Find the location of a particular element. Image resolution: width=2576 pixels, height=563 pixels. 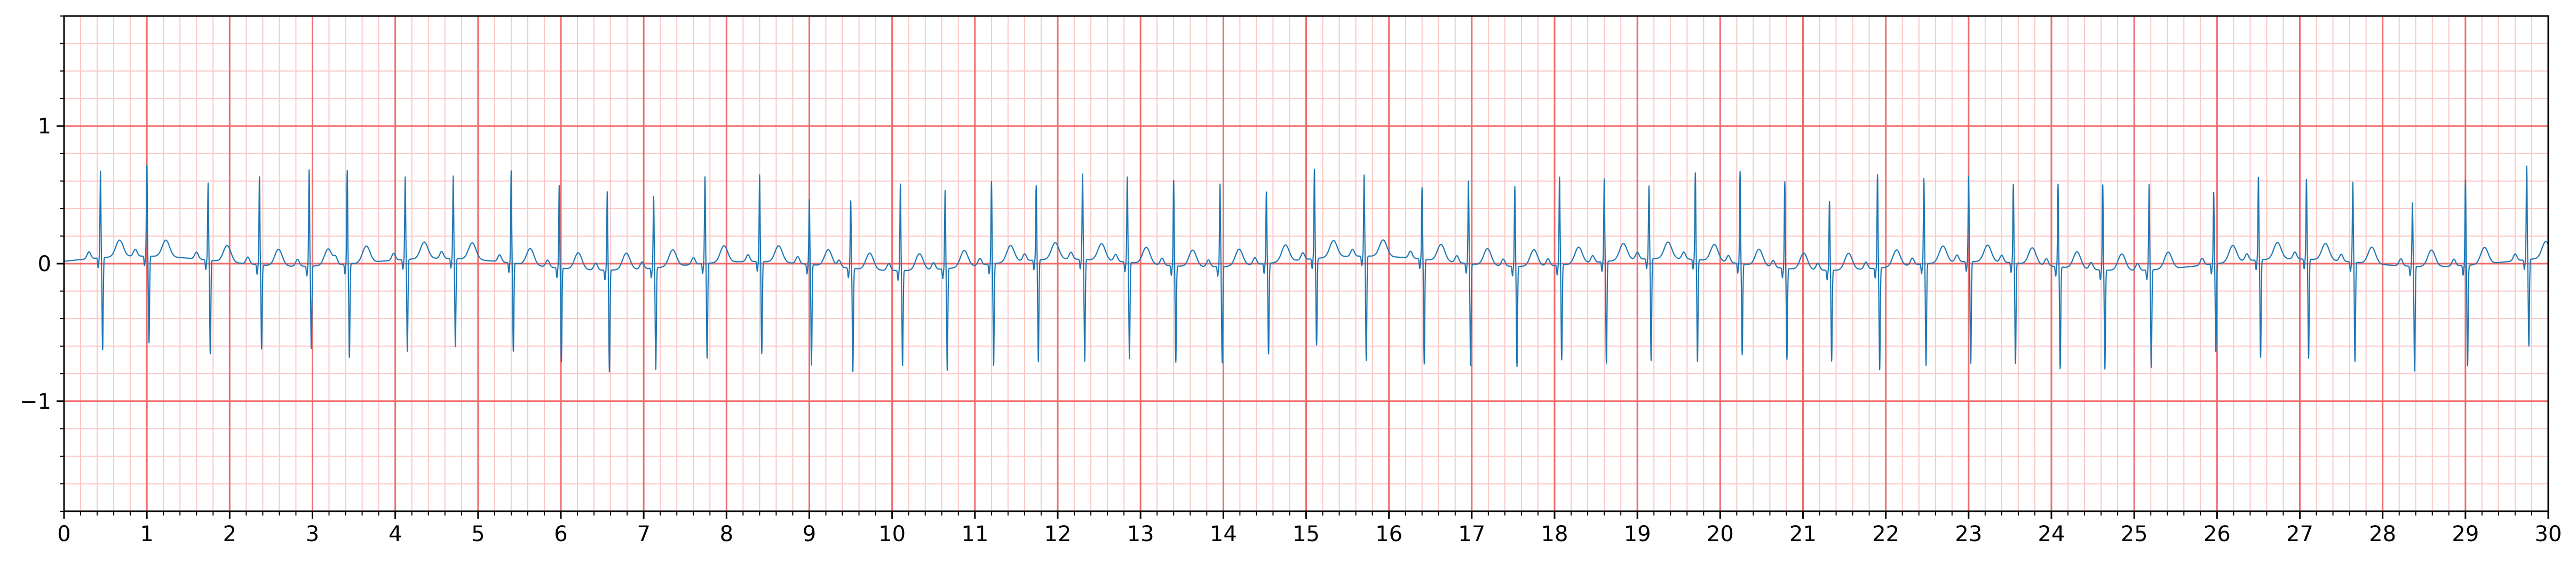

x-tick-label: 14 is located at coordinates (1223, 534).